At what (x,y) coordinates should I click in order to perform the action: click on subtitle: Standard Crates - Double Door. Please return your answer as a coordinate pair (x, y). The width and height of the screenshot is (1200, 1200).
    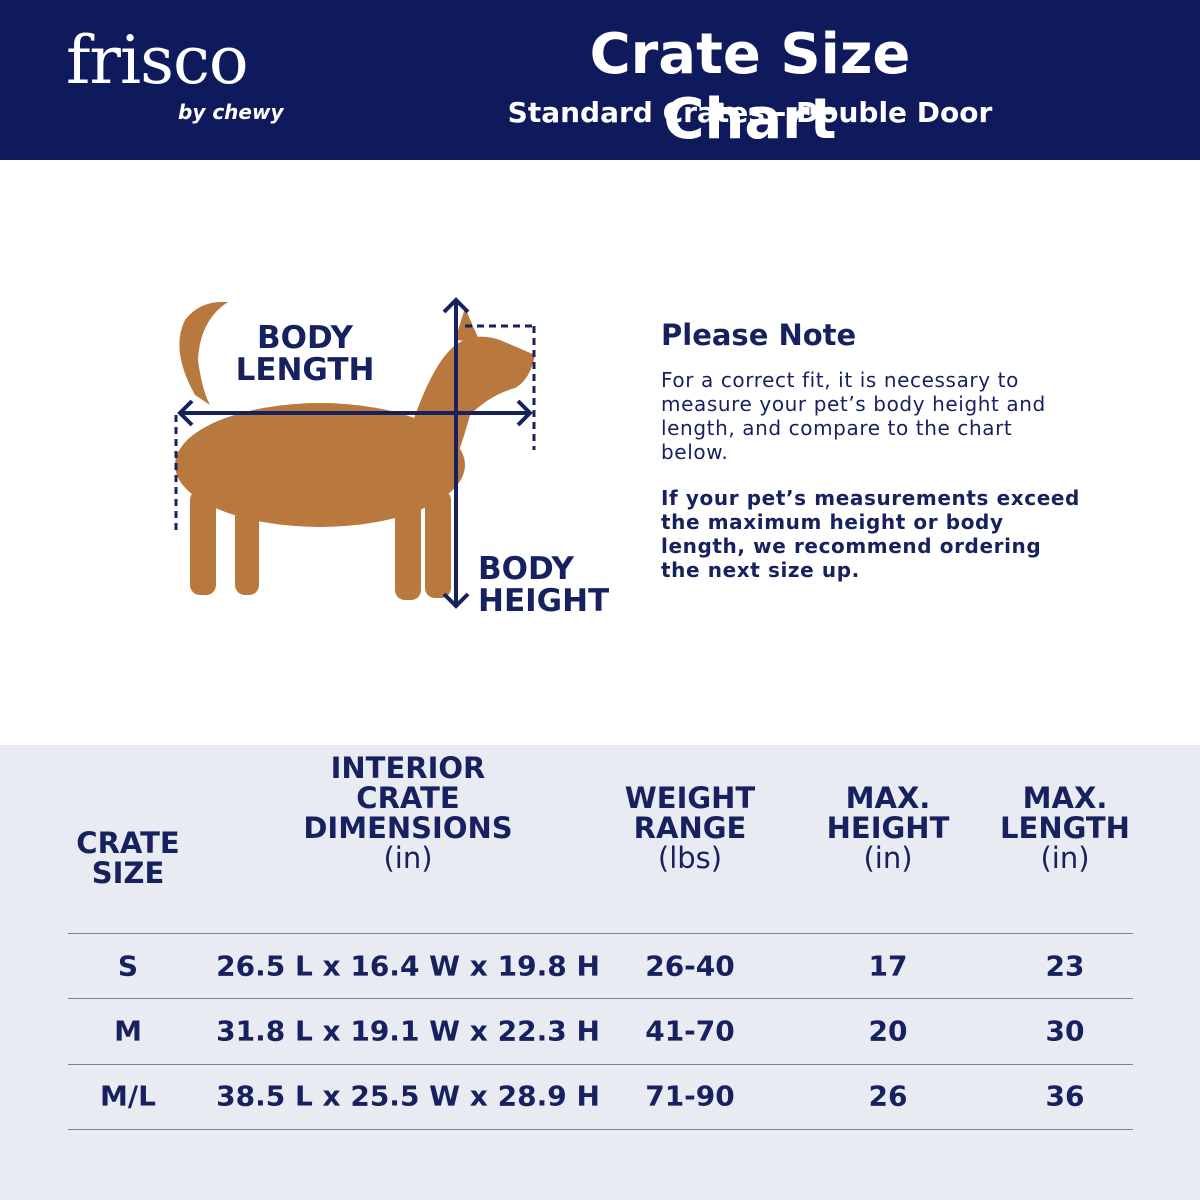
    Looking at the image, I should click on (750, 112).